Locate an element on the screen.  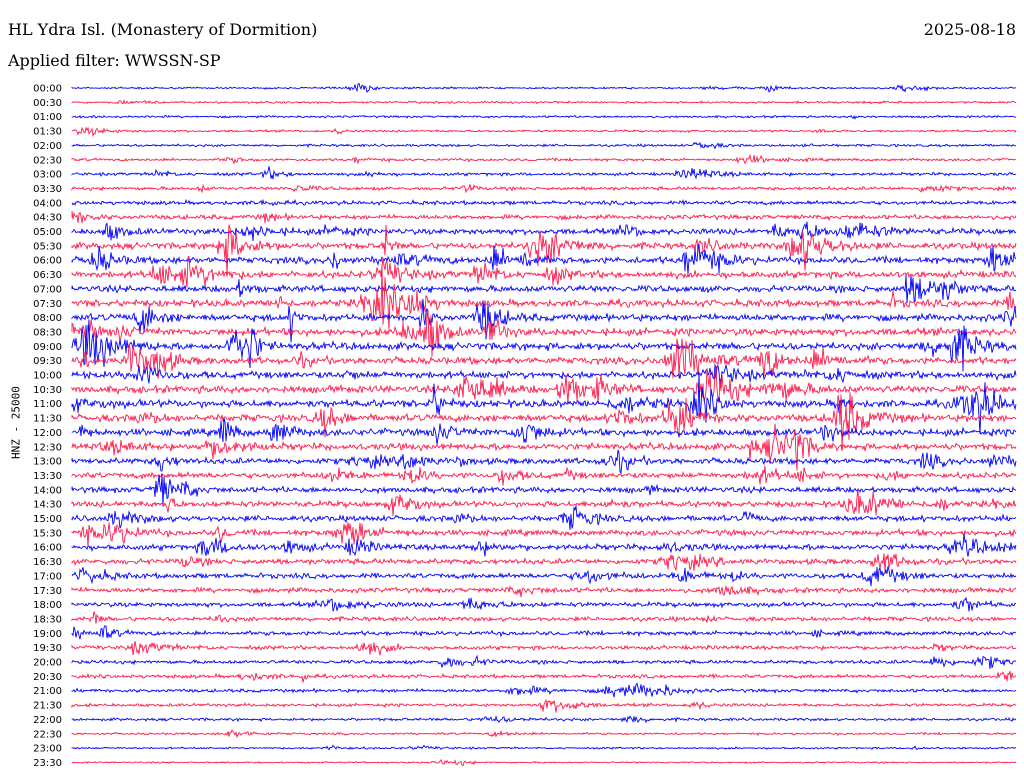
row-time-label: 12:00 is located at coordinates (47, 433).